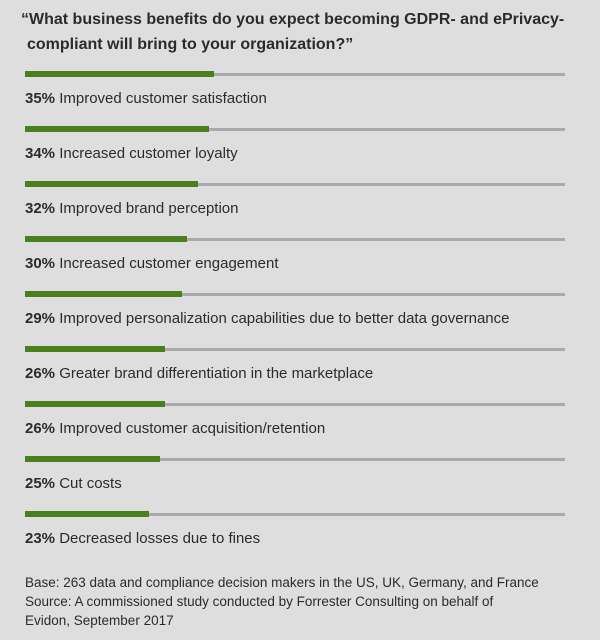  I want to click on data-label: 32%, so click(40, 208).